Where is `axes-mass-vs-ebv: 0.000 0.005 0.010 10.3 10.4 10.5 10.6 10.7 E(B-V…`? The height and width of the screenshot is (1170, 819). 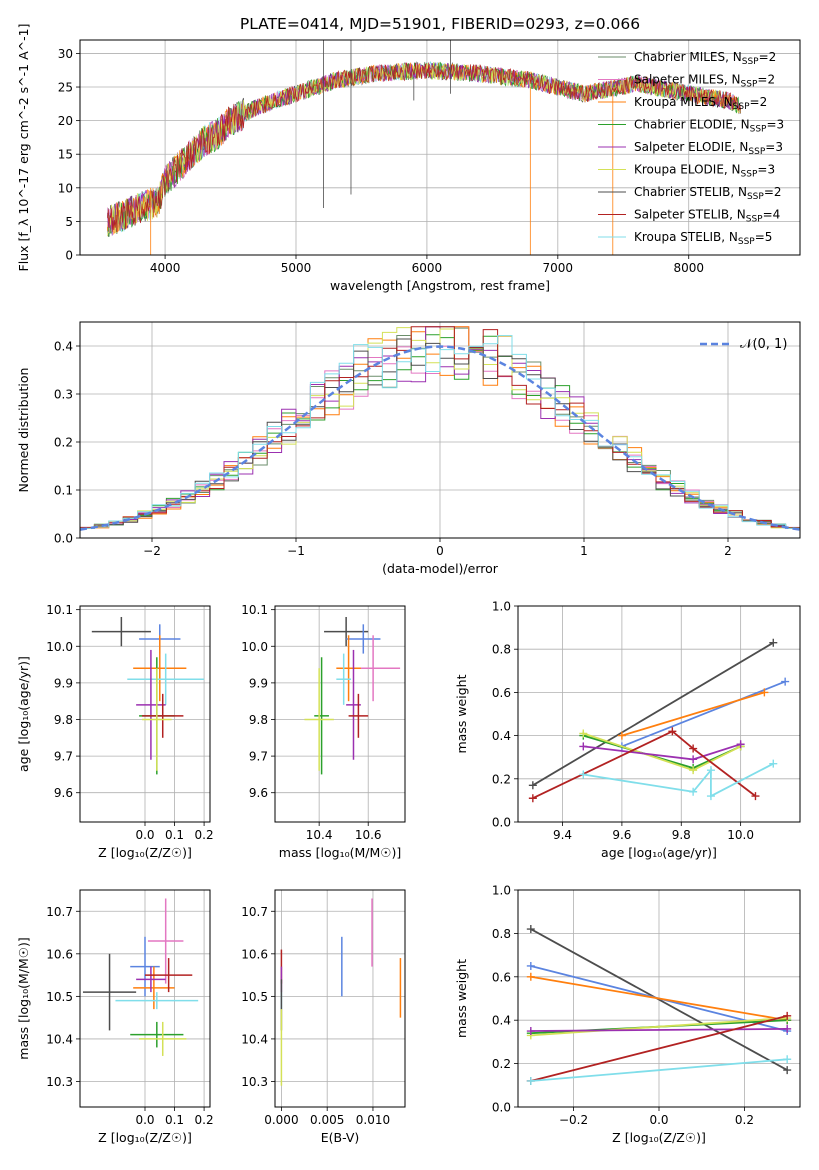
axes-mass-vs-ebv: 0.000 0.005 0.010 10.3 10.4 10.5 10.6 10.7 E(B-V… is located at coordinates (323, 1017).